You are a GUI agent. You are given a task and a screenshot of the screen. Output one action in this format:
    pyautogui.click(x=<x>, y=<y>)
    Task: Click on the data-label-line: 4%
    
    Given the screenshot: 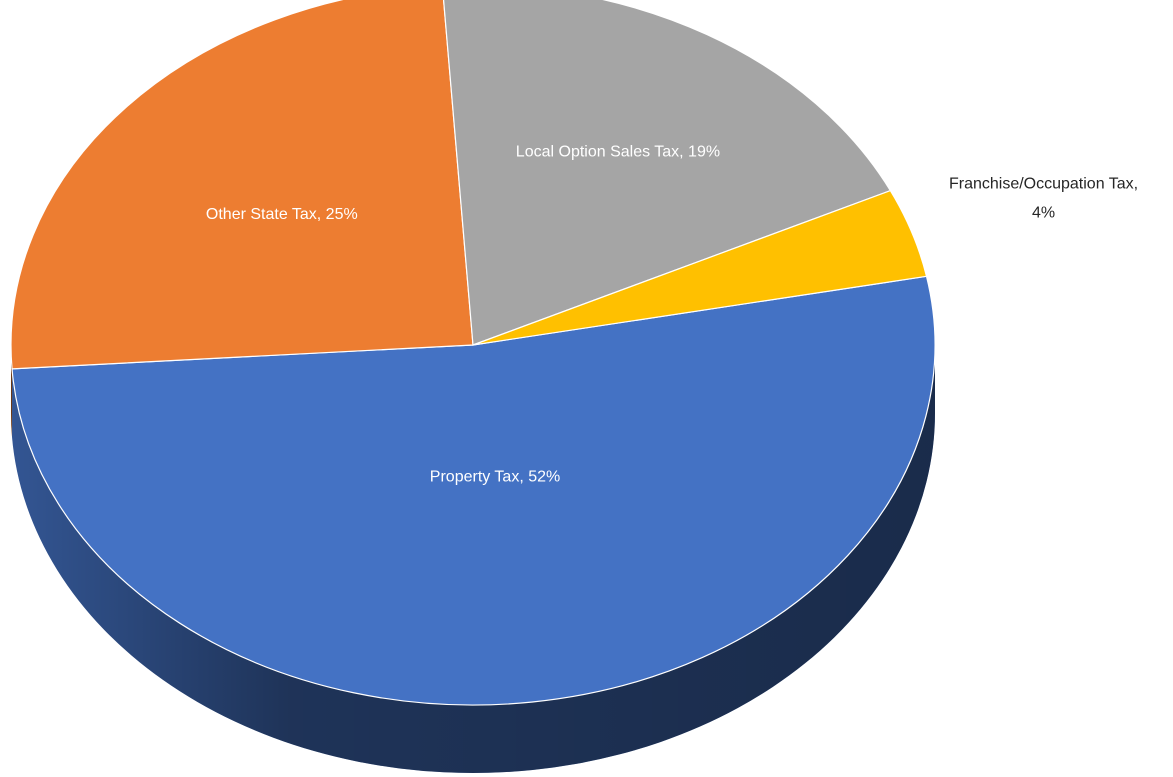 What is the action you would take?
    pyautogui.click(x=1043, y=213)
    